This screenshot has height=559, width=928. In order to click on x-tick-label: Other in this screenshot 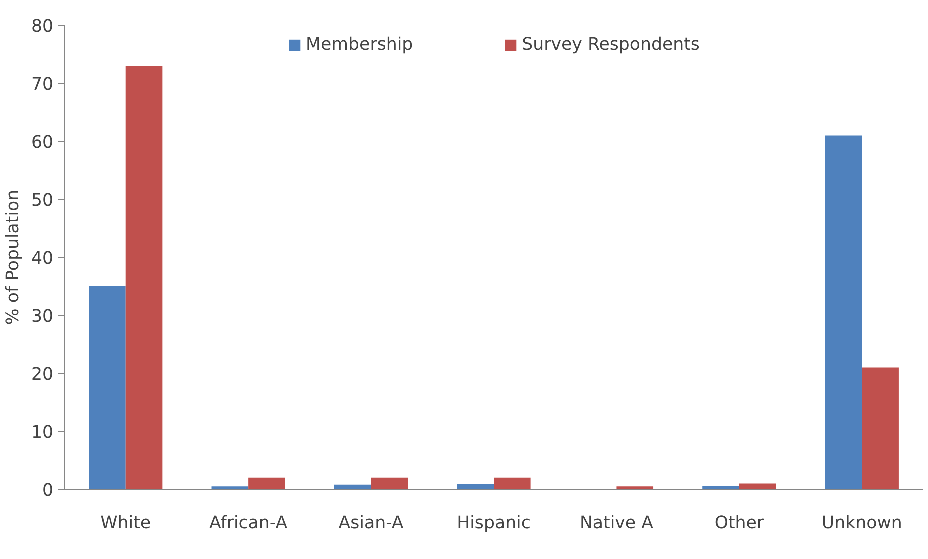, I will do `click(739, 524)`.